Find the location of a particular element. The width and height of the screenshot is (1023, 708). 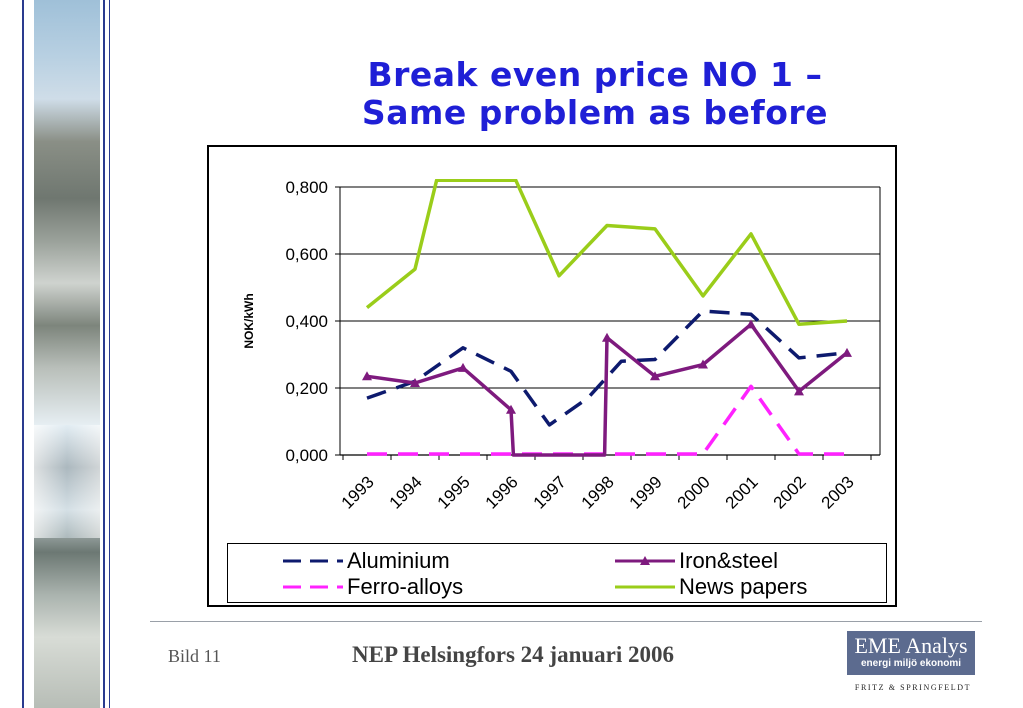

legend-item-ferro-alloys: Ferro-alloys is located at coordinates (373, 587).